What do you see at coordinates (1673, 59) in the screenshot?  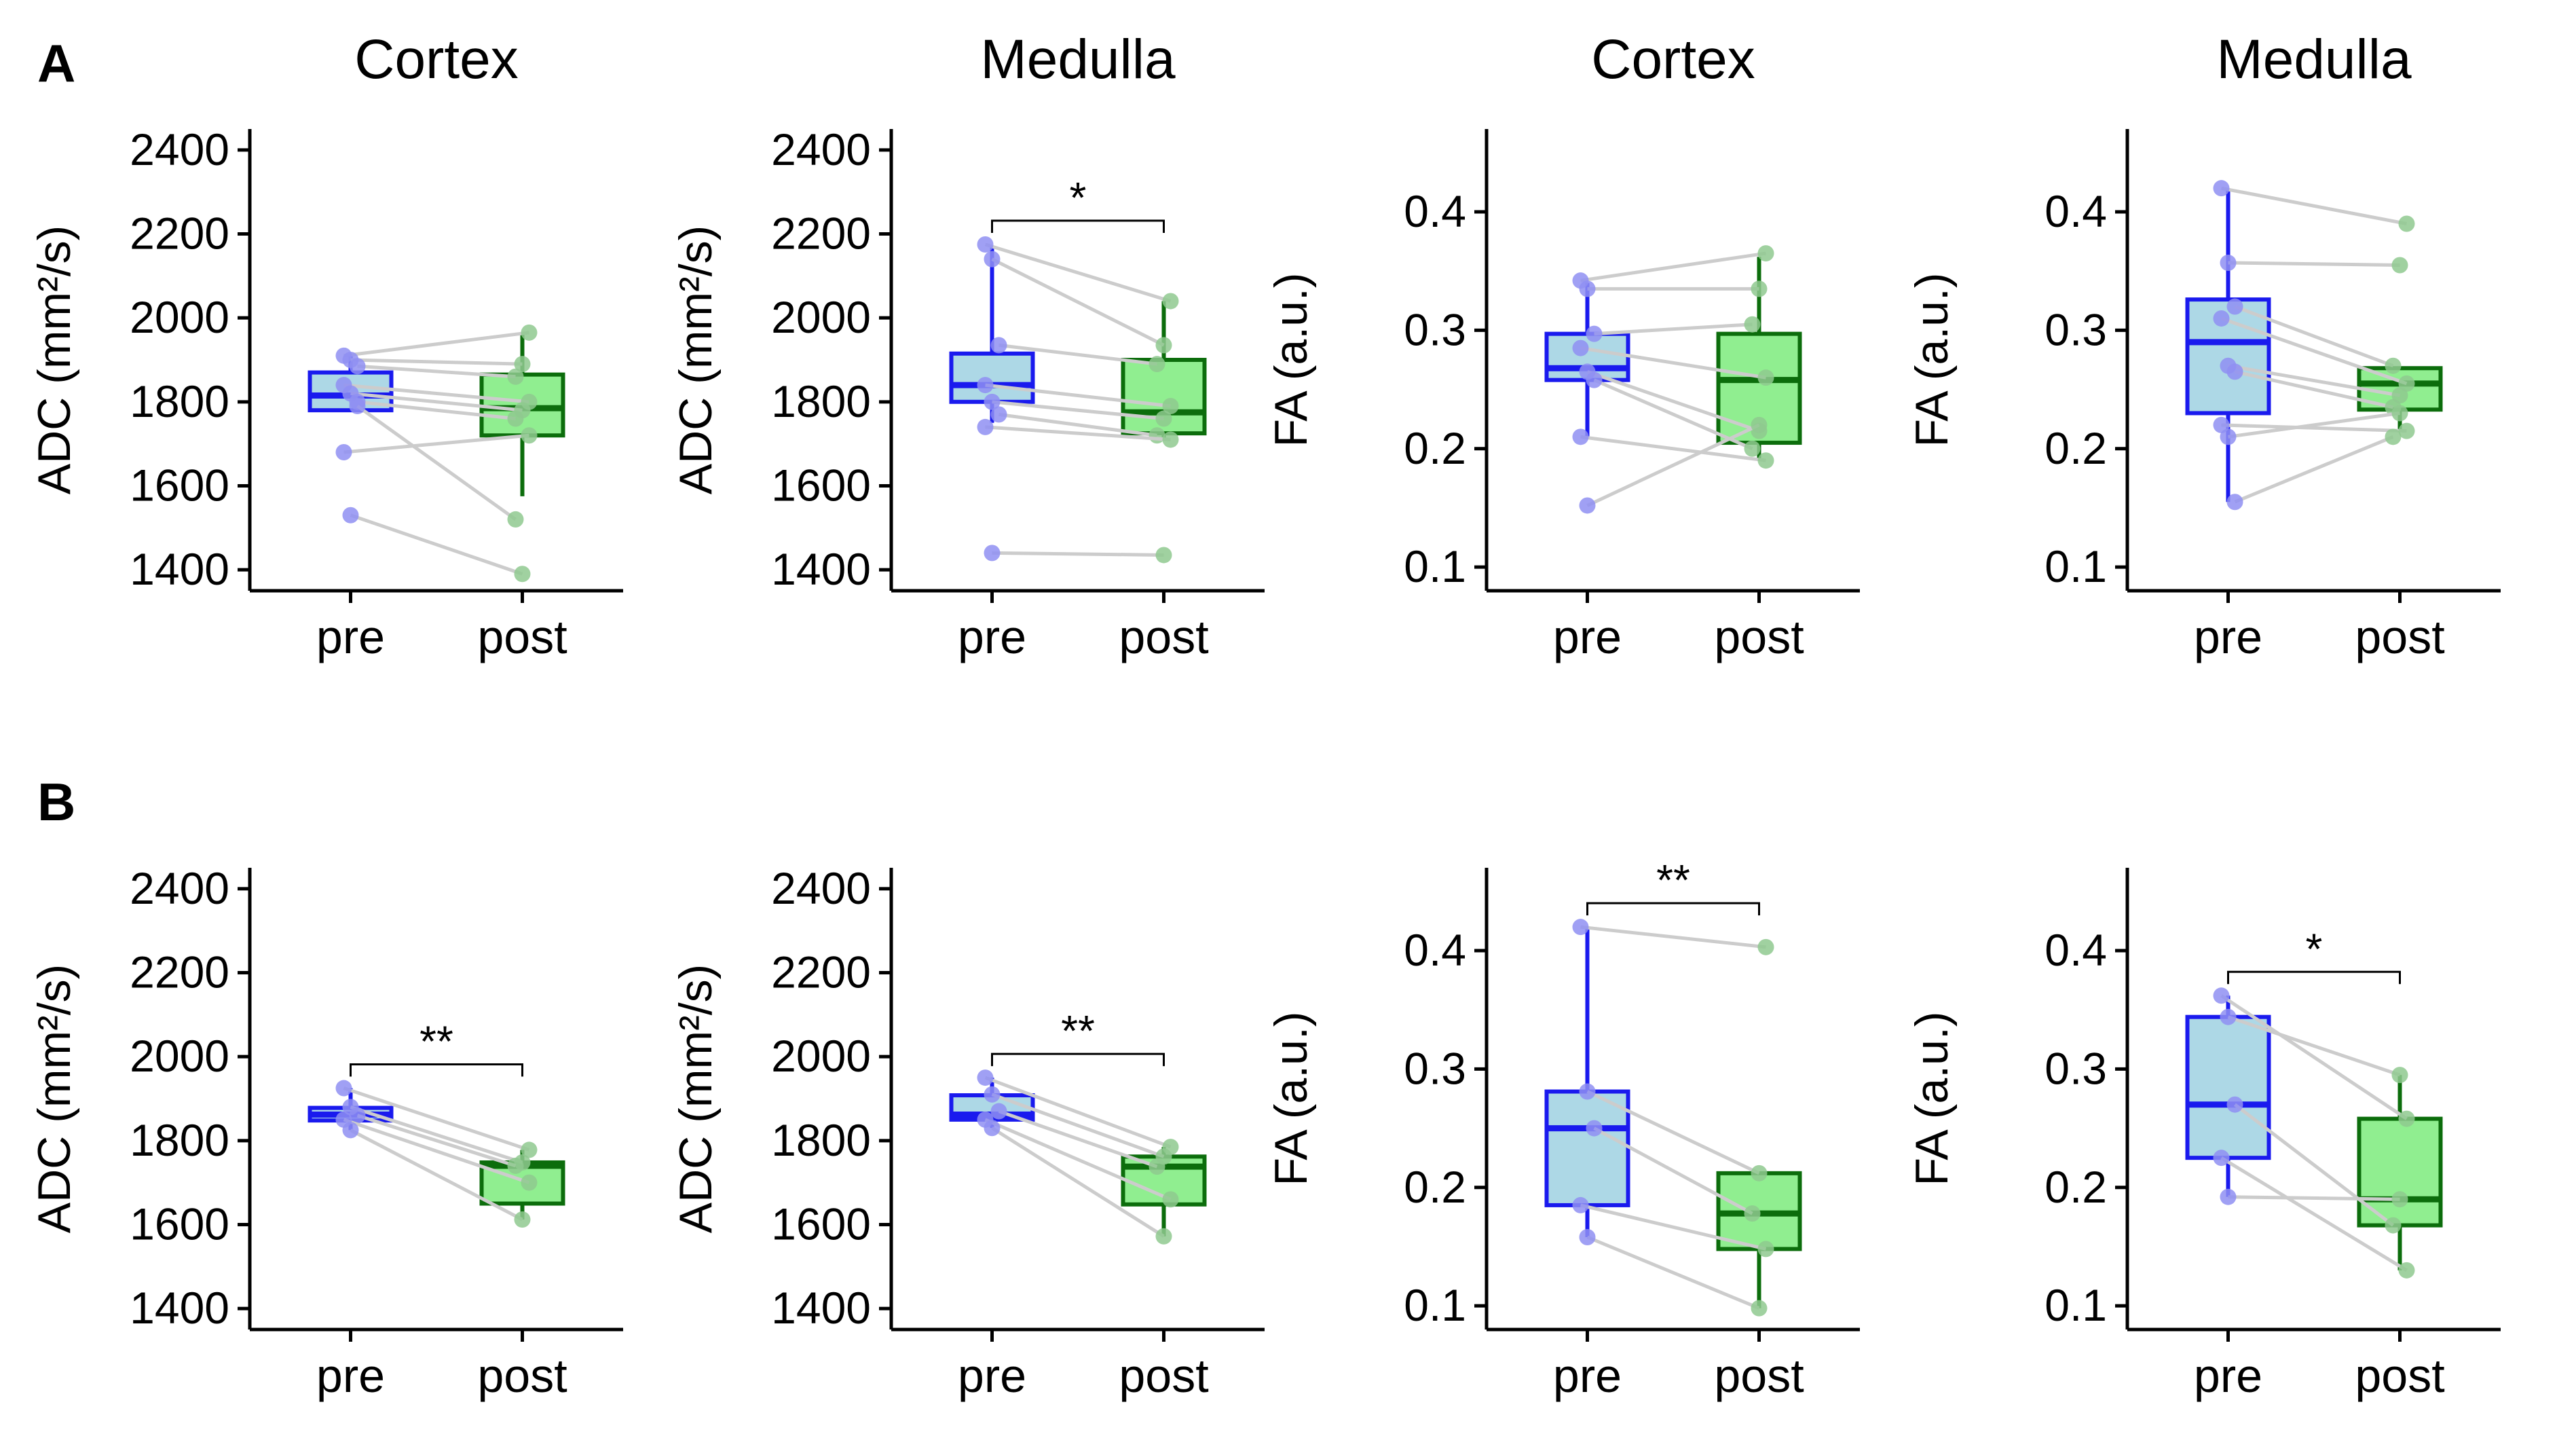 I see `panel-title: Cortex` at bounding box center [1673, 59].